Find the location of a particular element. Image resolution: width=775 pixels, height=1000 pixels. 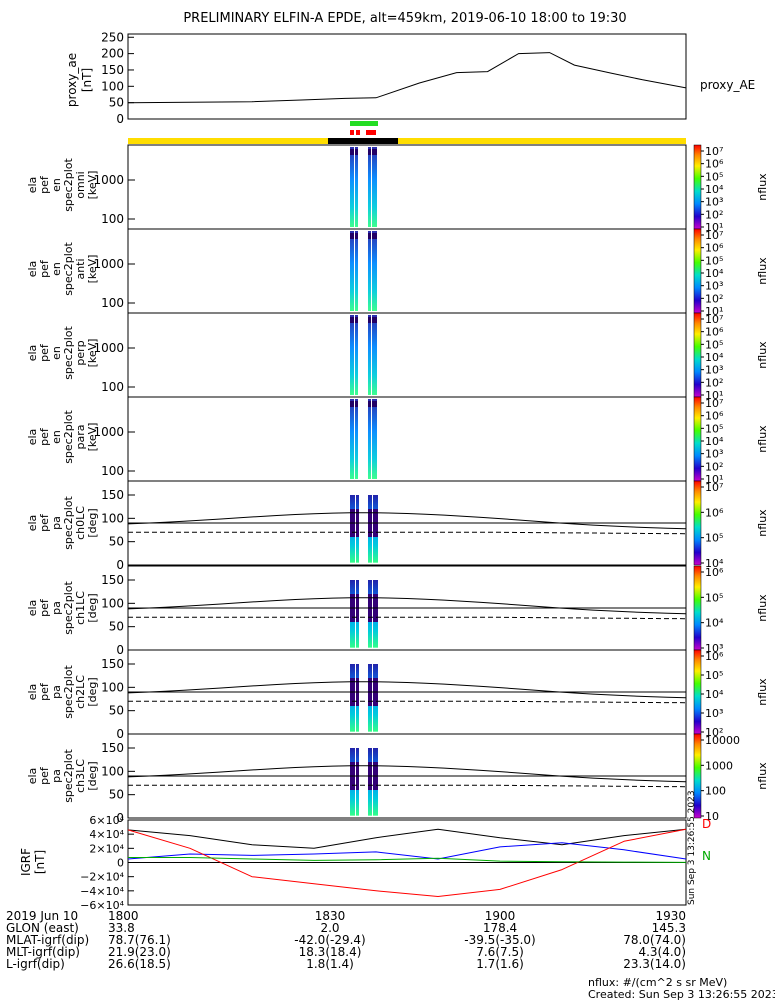

footer-row-label: 2019 Jun 10 is located at coordinates (42, 916).